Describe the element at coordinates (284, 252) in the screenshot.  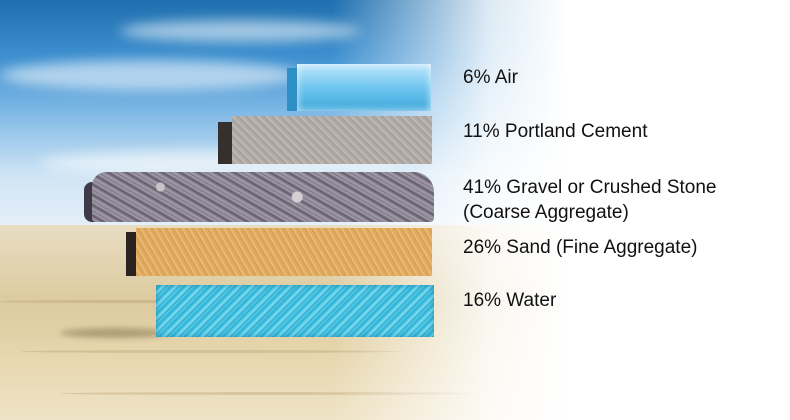
I see `sand-block-face` at that location.